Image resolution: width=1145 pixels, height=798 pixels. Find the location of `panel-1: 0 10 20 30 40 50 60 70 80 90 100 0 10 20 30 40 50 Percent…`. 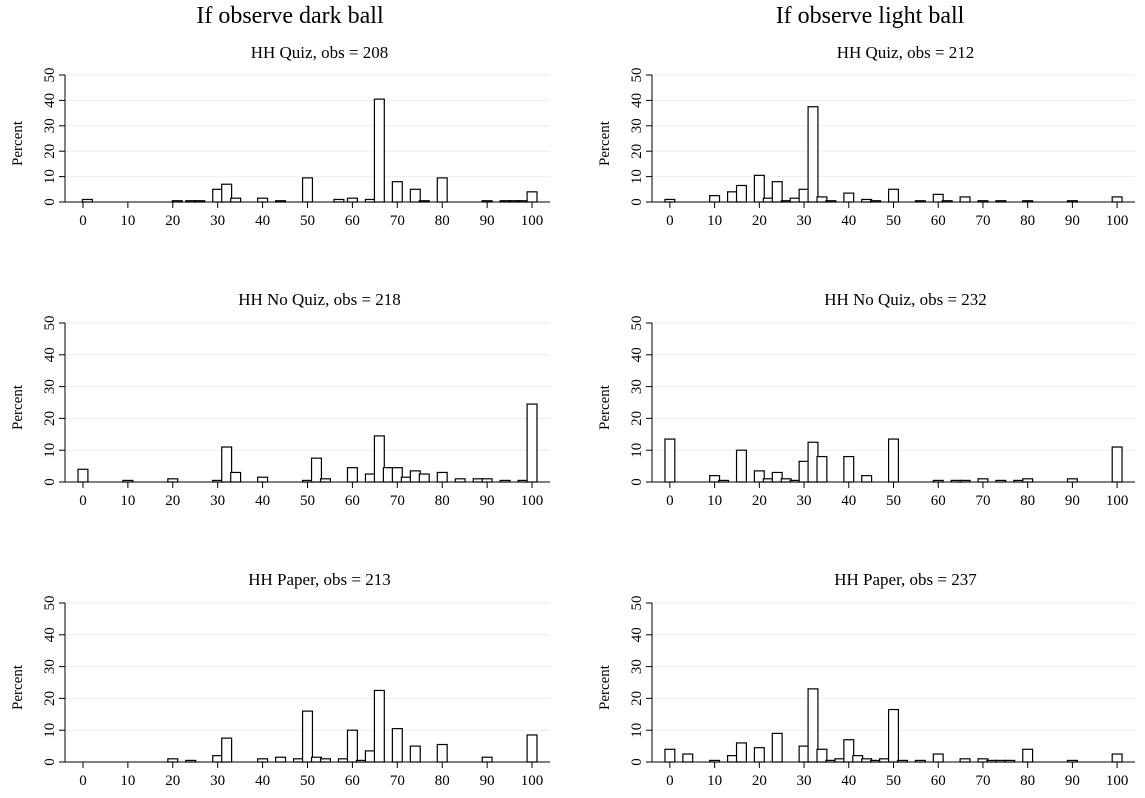

panel-1: 0 10 20 30 40 50 60 70 80 90 100 0 10 20 30 40 50 Percent… is located at coordinates (280, 136).